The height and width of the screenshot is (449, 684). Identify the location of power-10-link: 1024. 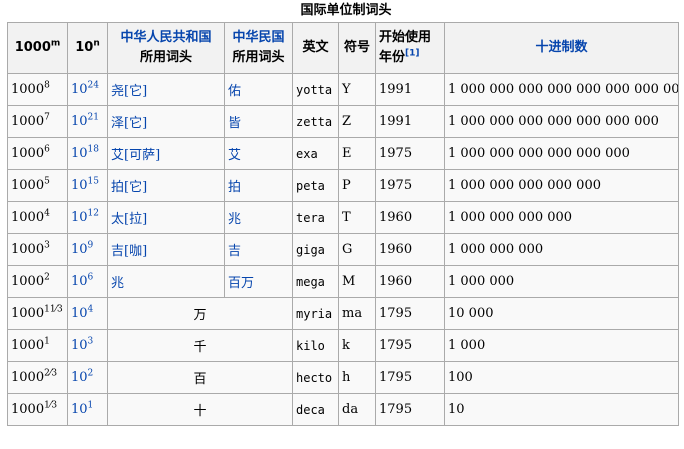
(85, 88).